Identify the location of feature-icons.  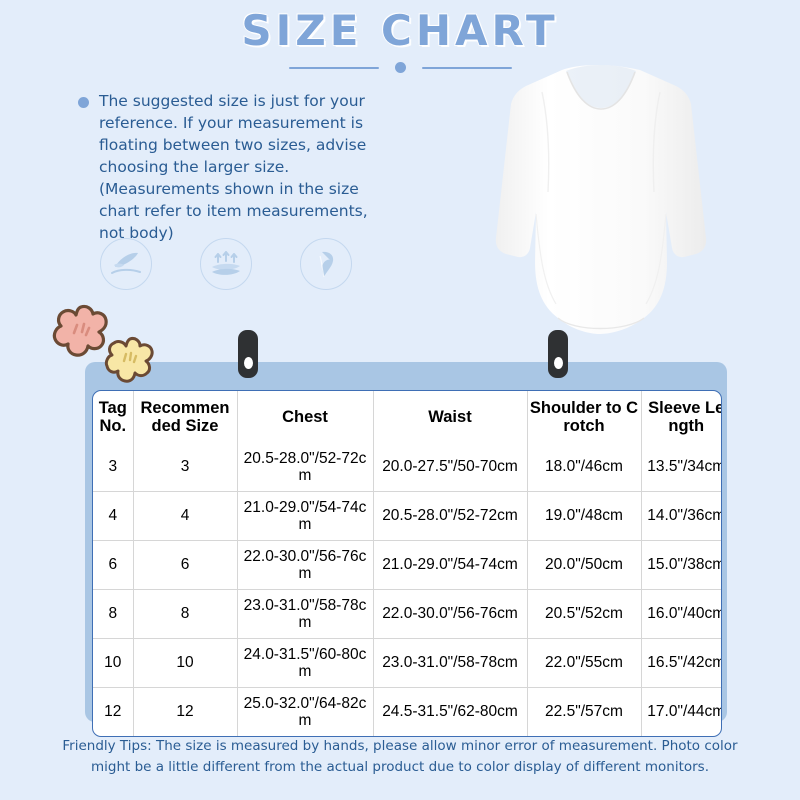
(226, 264).